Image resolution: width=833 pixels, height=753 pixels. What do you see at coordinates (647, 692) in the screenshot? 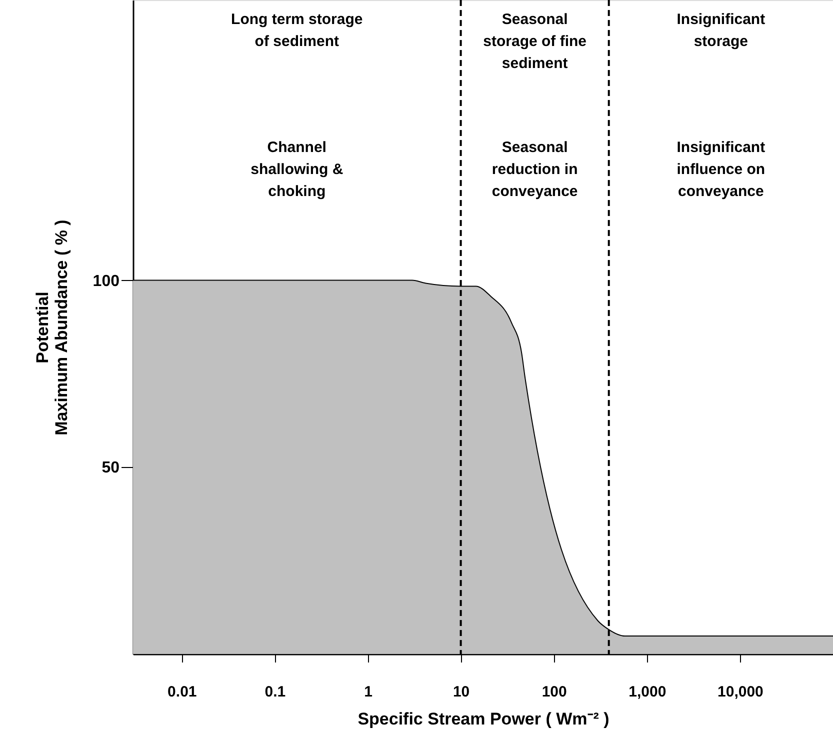
I see `x-tick-label: 1,000` at bounding box center [647, 692].